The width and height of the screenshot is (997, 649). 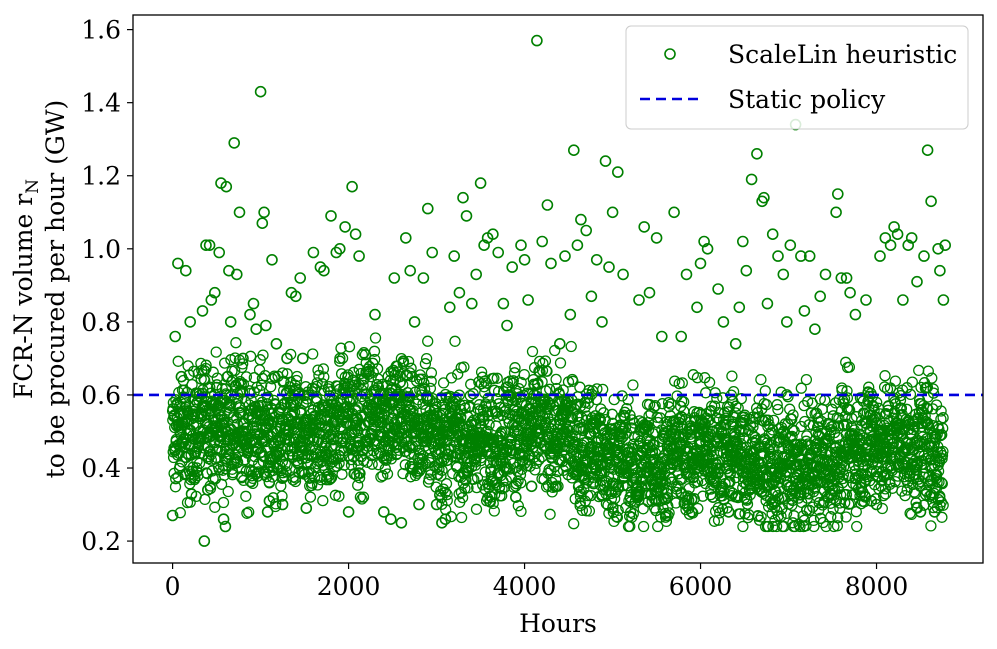 What do you see at coordinates (101, 30) in the screenshot?
I see `y-tick-label: 1.6` at bounding box center [101, 30].